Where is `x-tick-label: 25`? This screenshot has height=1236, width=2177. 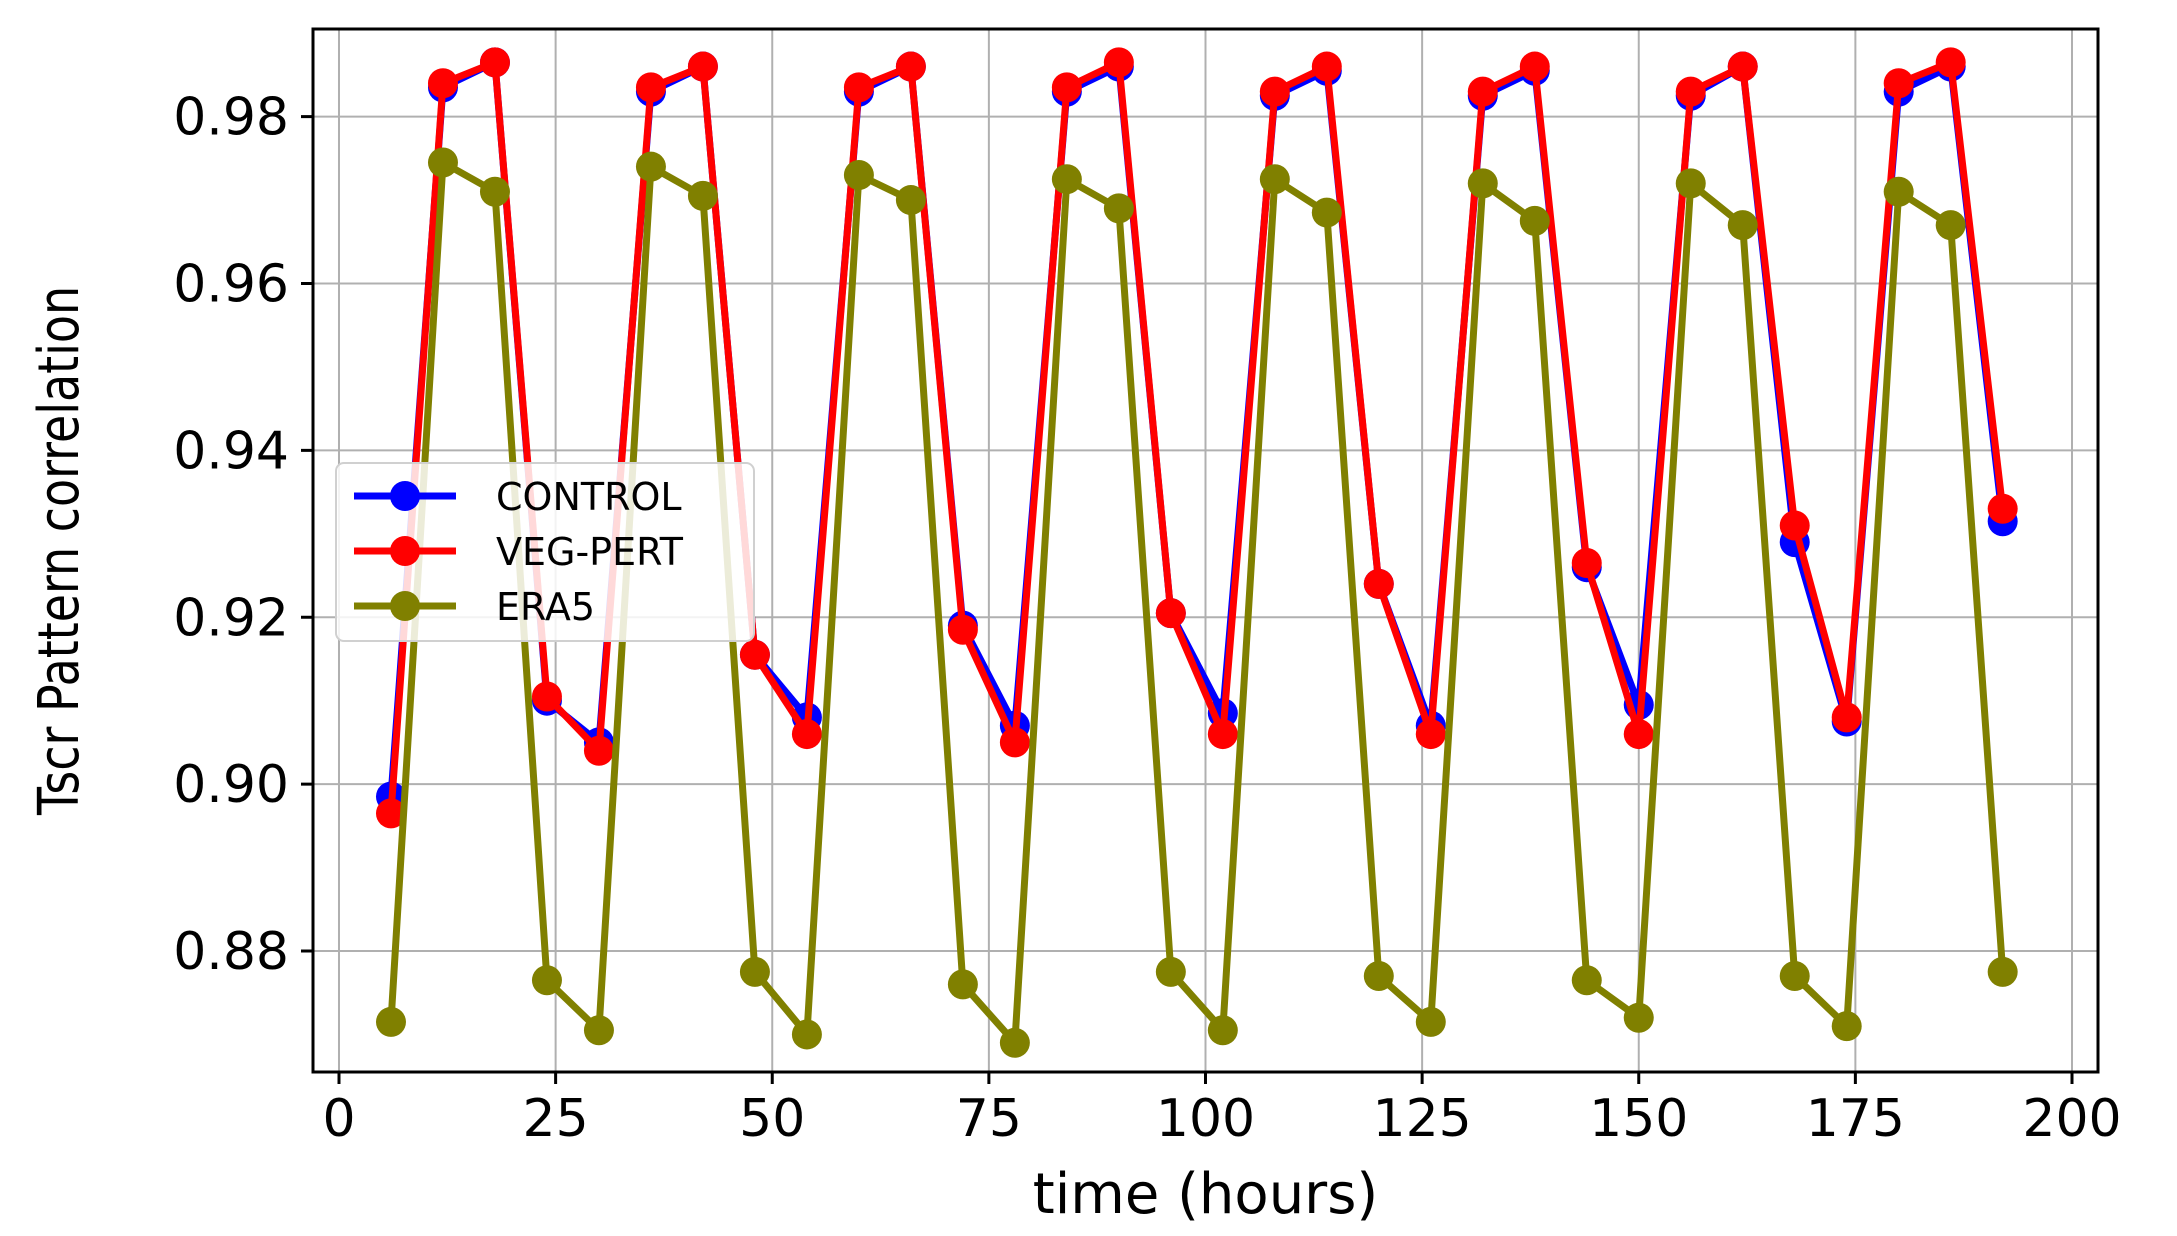
x-tick-label: 25 is located at coordinates (556, 1119).